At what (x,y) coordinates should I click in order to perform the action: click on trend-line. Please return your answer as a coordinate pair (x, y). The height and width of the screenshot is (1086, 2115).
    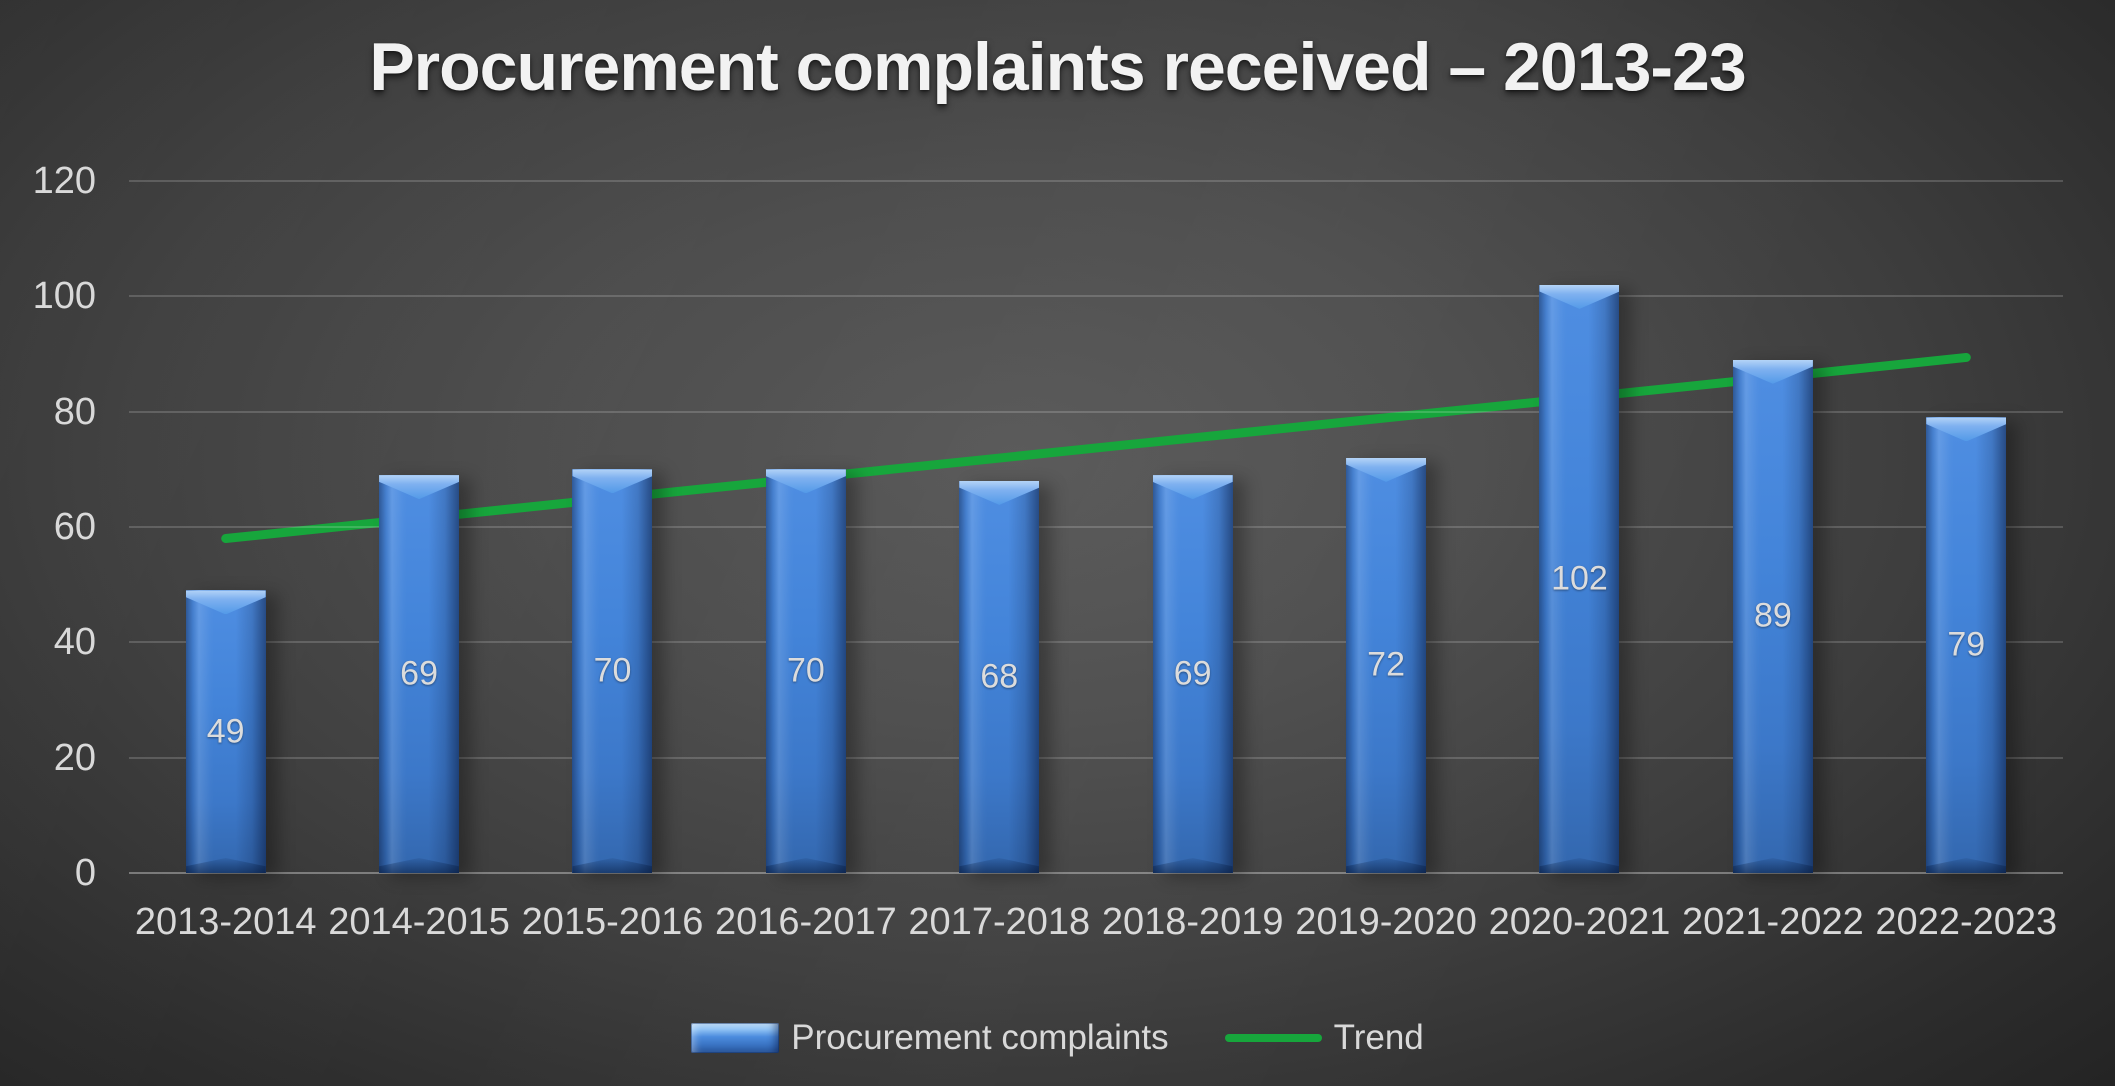
    Looking at the image, I should click on (1096, 448).